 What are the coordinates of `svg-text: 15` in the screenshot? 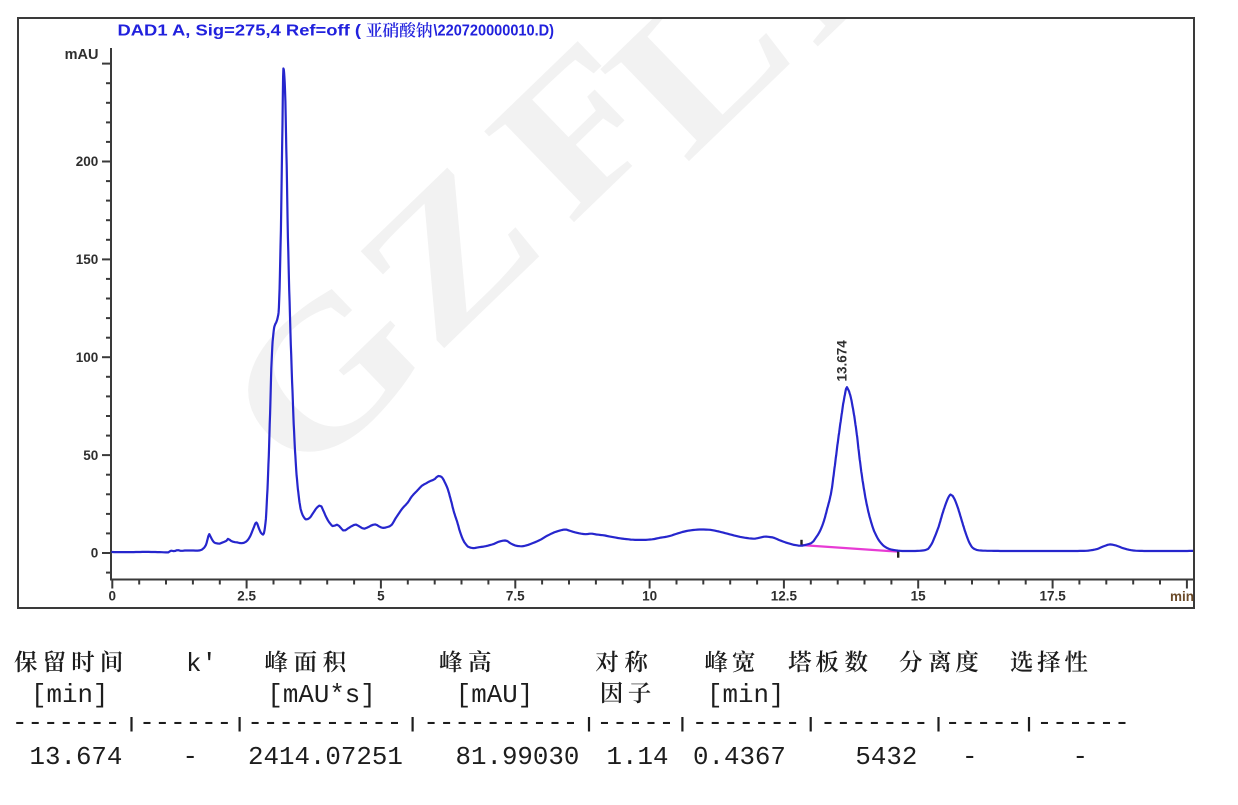 It's located at (919, 596).